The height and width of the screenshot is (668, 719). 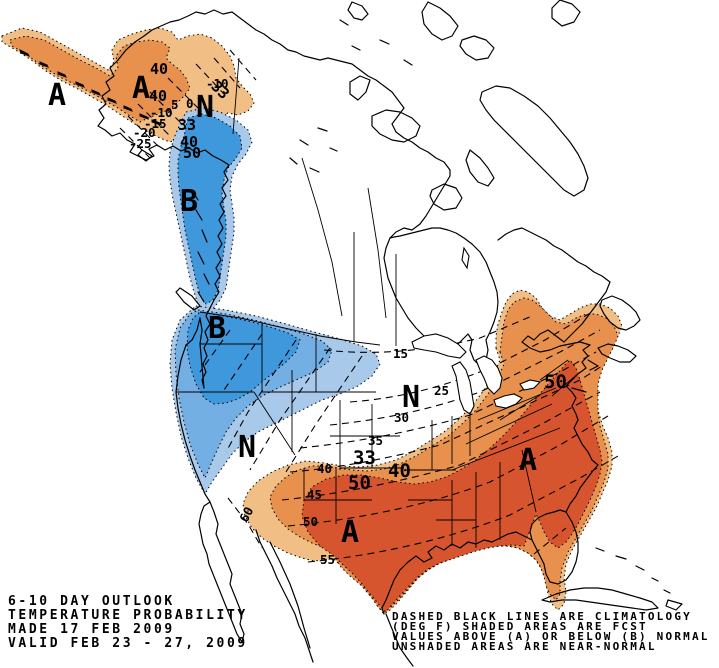 What do you see at coordinates (550, 541) in the screenshot?
I see `climo-line-florida` at bounding box center [550, 541].